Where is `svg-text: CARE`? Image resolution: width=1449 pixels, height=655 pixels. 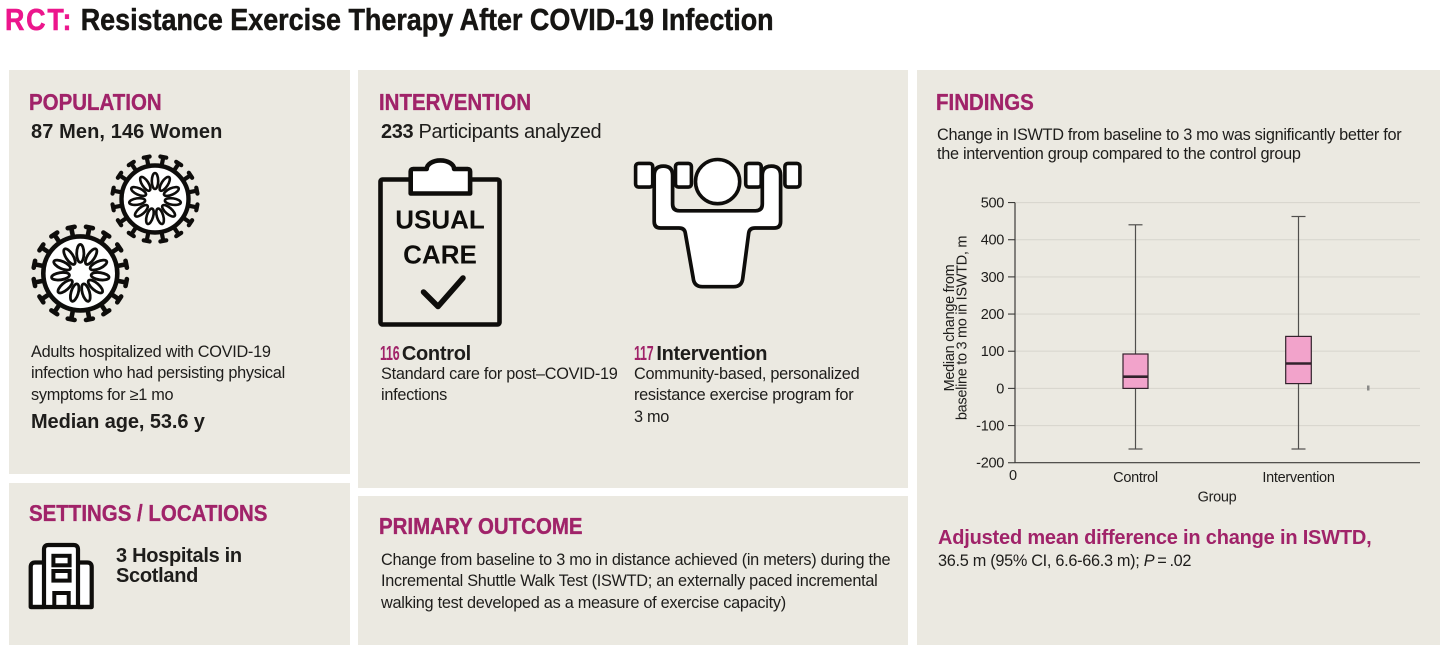 svg-text: CARE is located at coordinates (440, 255).